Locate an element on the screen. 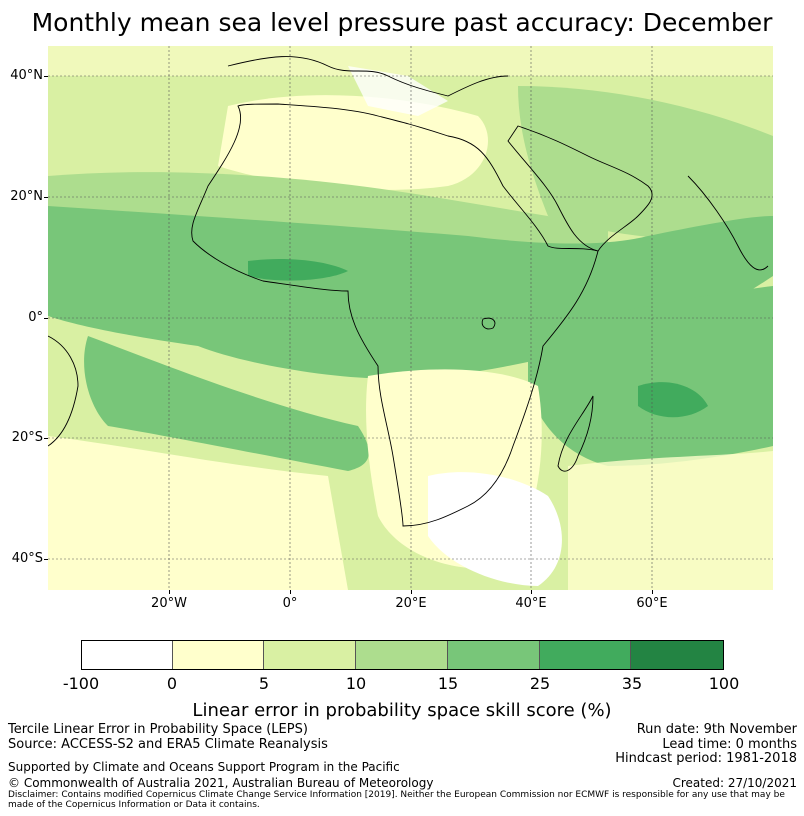  colorbar-tick-neg100: -100 is located at coordinates (81, 683).